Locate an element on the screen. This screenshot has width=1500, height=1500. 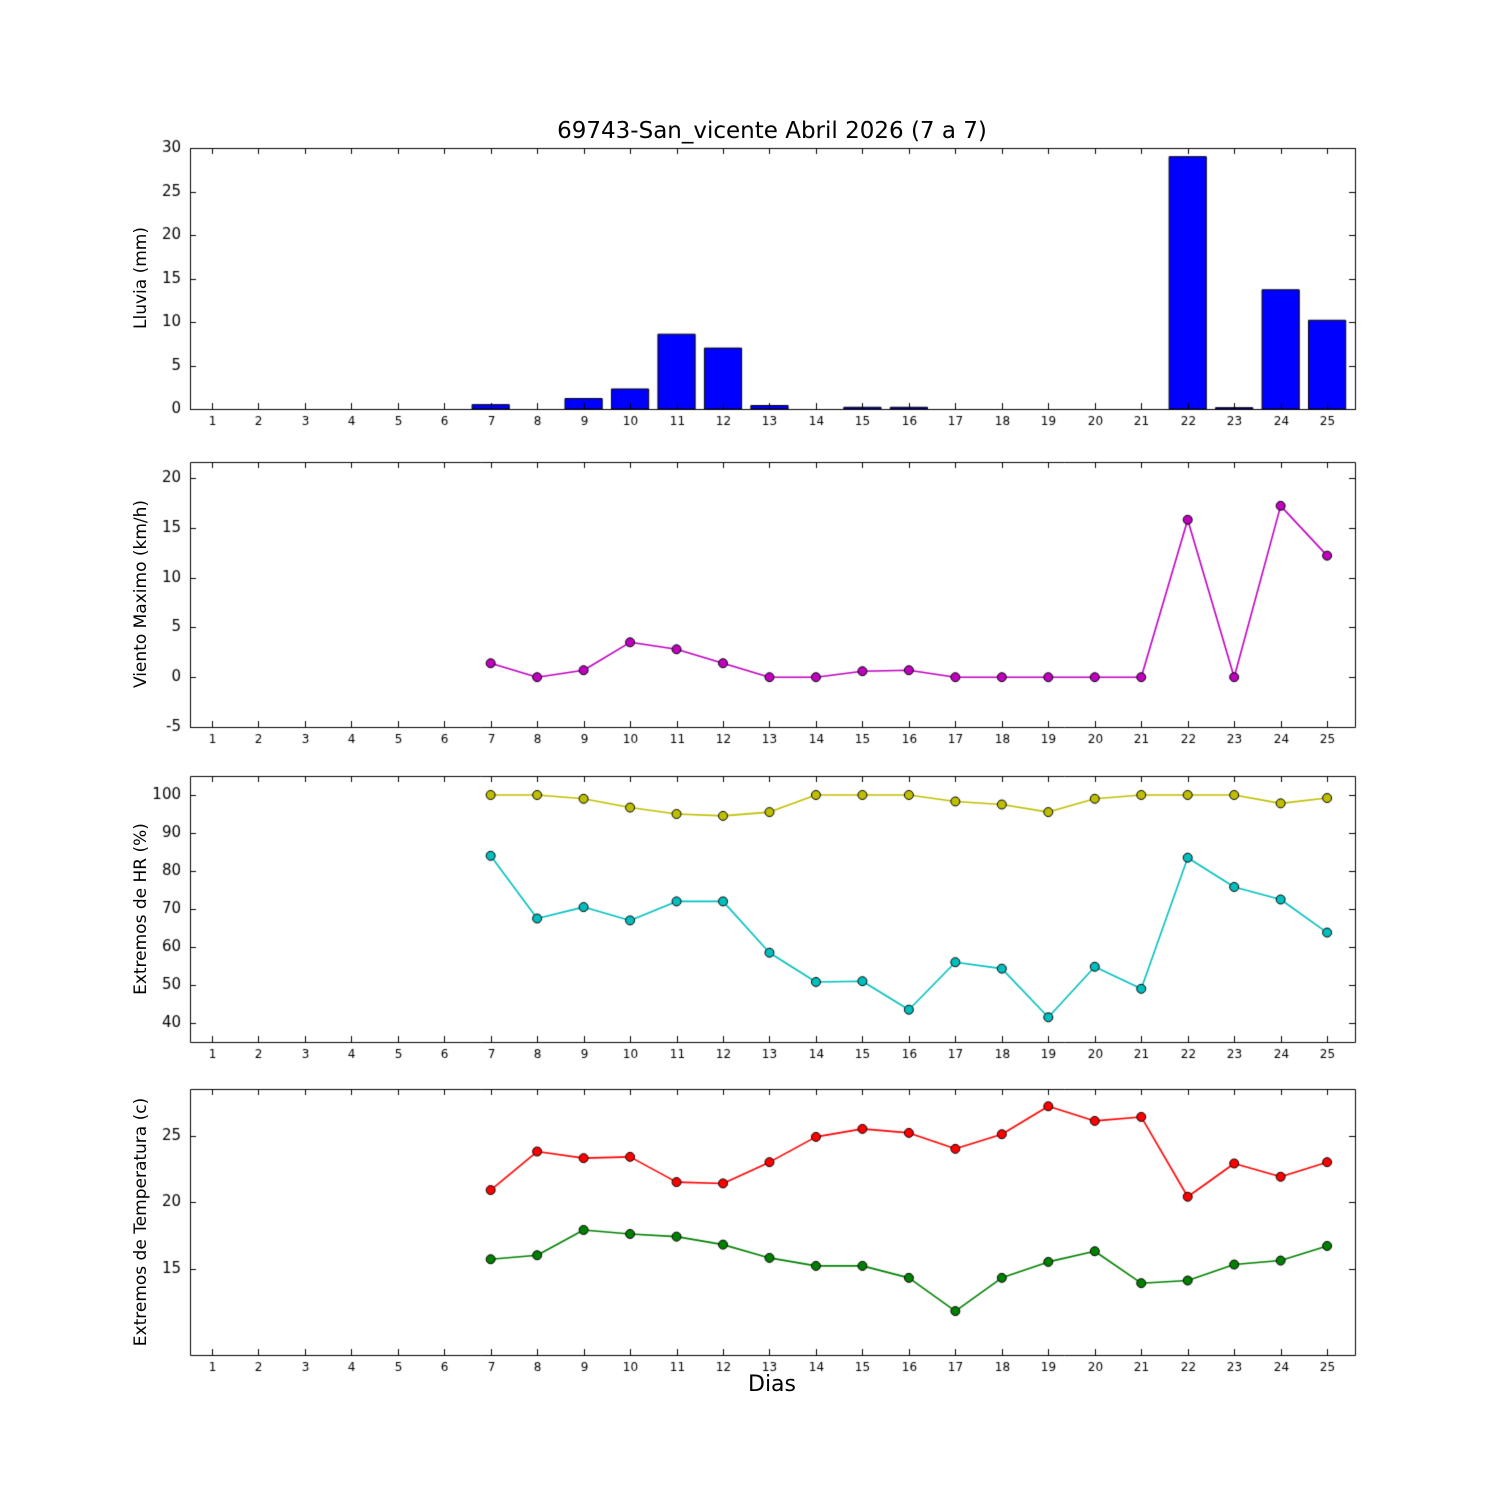
ylabel-hr: Extremos de HR (%) is located at coordinates (141, 909).